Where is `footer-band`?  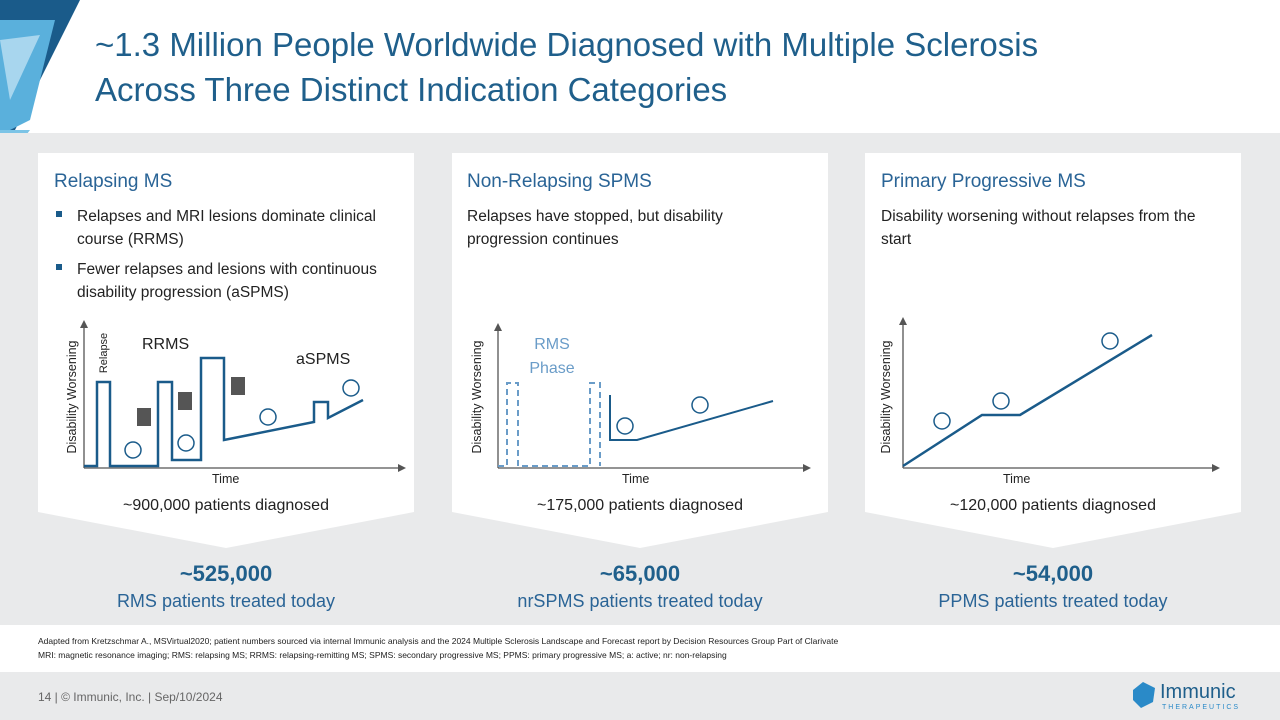
footer-band is located at coordinates (640, 696).